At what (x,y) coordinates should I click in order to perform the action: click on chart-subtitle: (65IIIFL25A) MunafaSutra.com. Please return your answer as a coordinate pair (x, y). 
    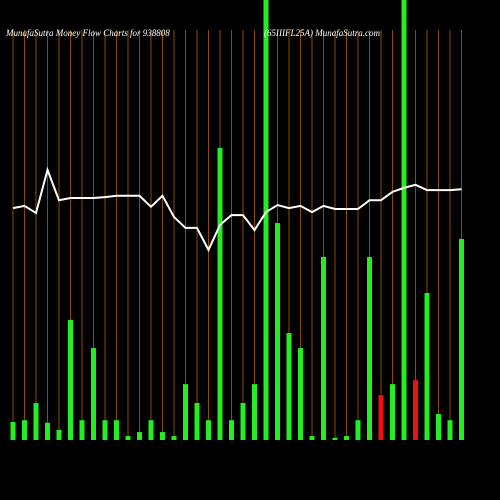
    Looking at the image, I should click on (322, 33).